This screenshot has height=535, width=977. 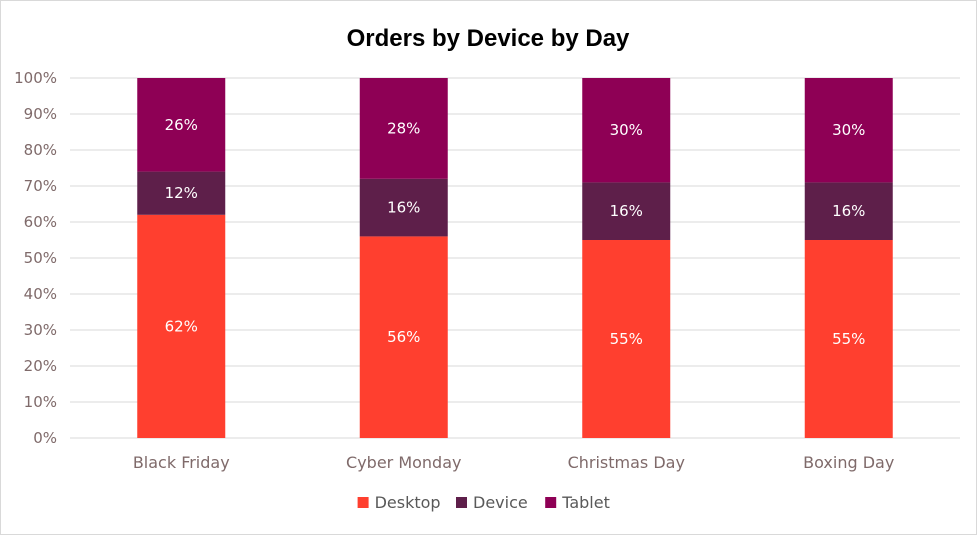 I want to click on y-tick-label: 90%, so click(x=40, y=114).